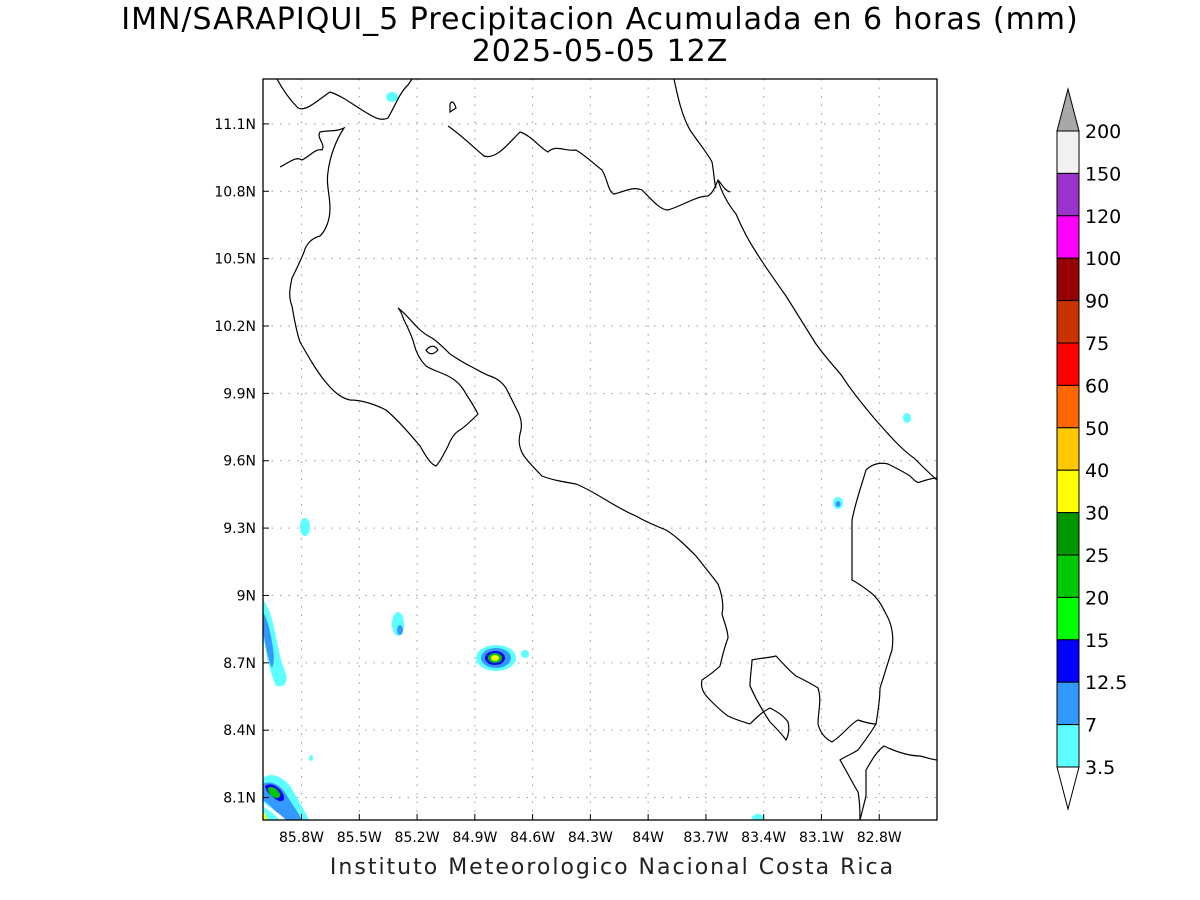  What do you see at coordinates (858, 771) in the screenshot?
I see `panama-border` at bounding box center [858, 771].